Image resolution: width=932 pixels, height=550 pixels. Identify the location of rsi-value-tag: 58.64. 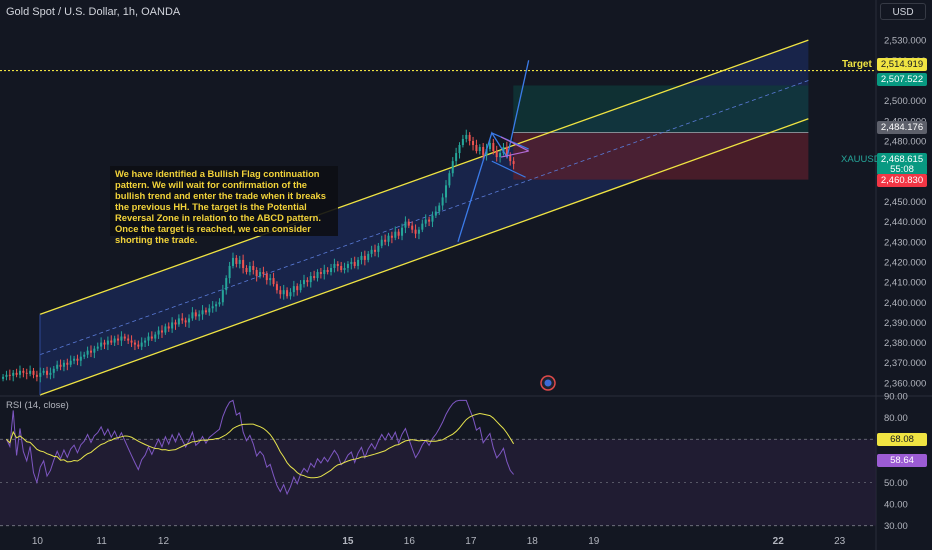
(902, 460).